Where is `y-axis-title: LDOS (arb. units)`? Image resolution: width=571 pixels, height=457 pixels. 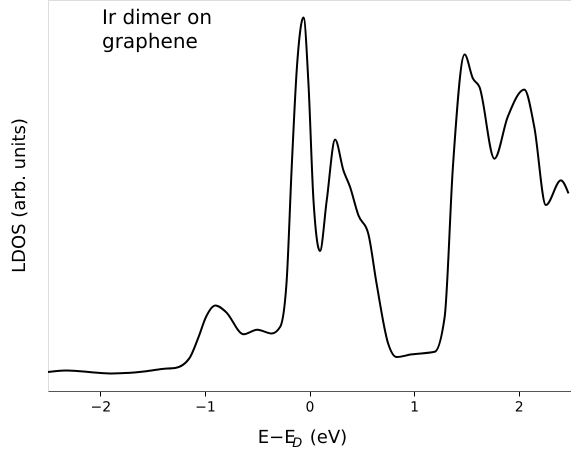
y-axis-title: LDOS (arb. units) is located at coordinates (19, 195).